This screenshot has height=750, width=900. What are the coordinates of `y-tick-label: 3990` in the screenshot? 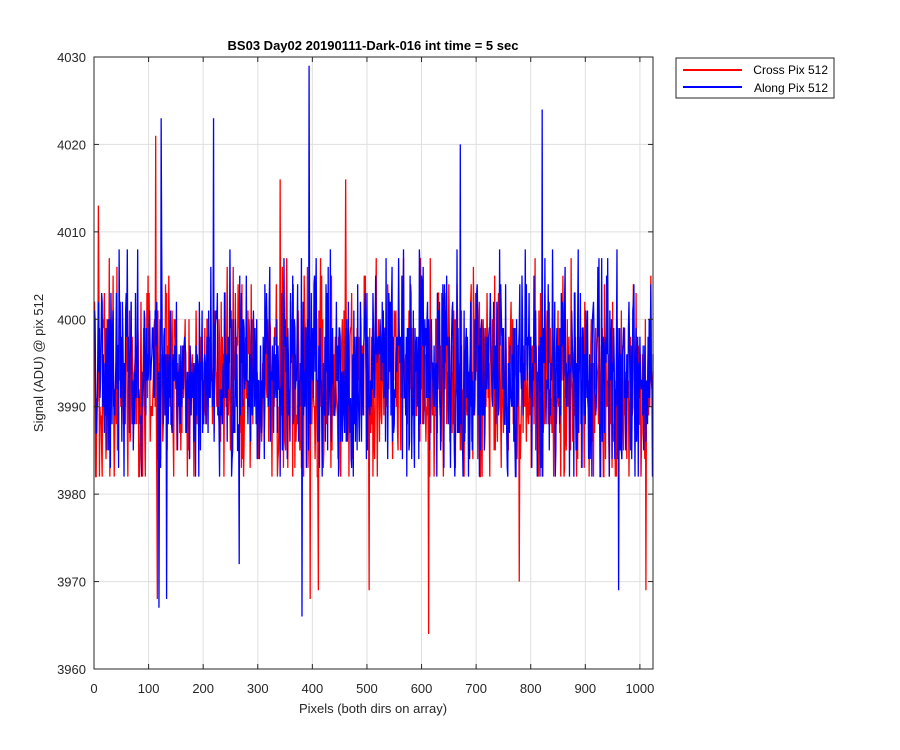 It's located at (71, 407).